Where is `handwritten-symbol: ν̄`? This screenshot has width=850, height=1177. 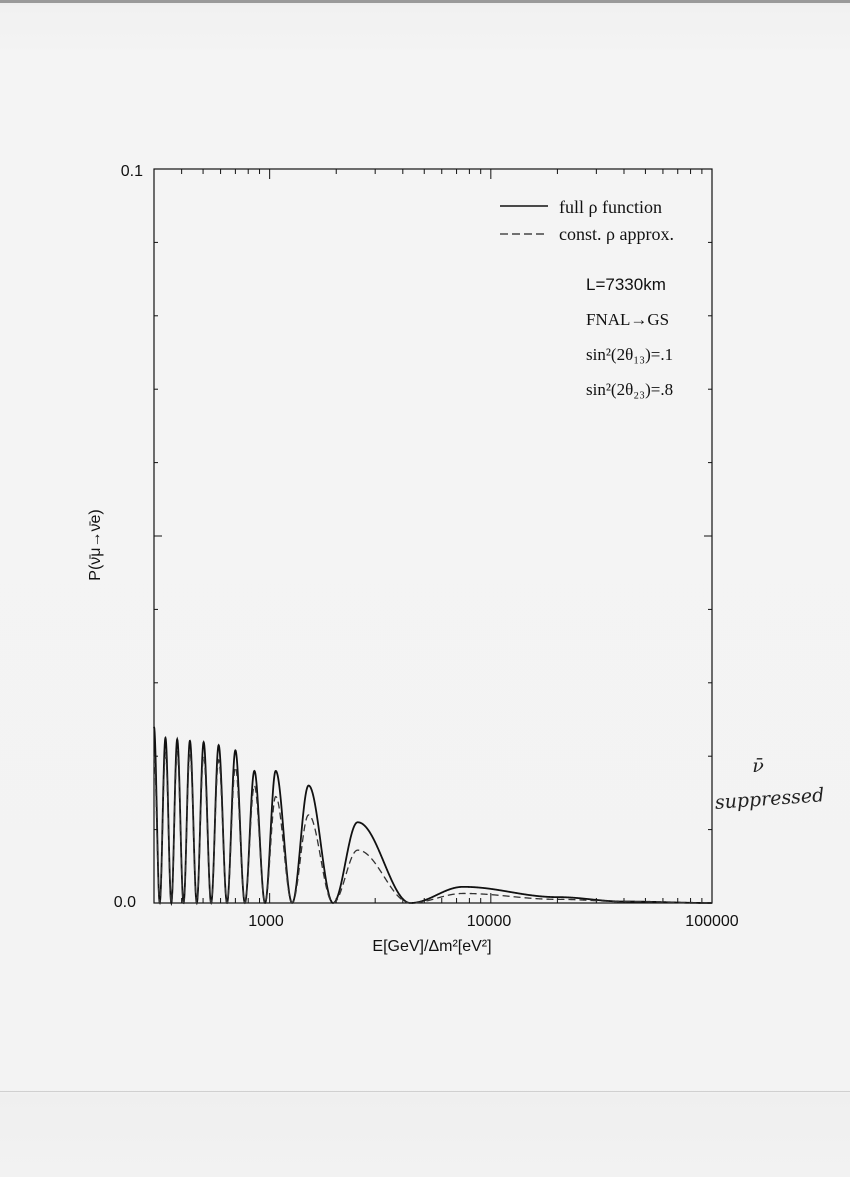
handwritten-symbol: ν̄ is located at coordinates (758, 766).